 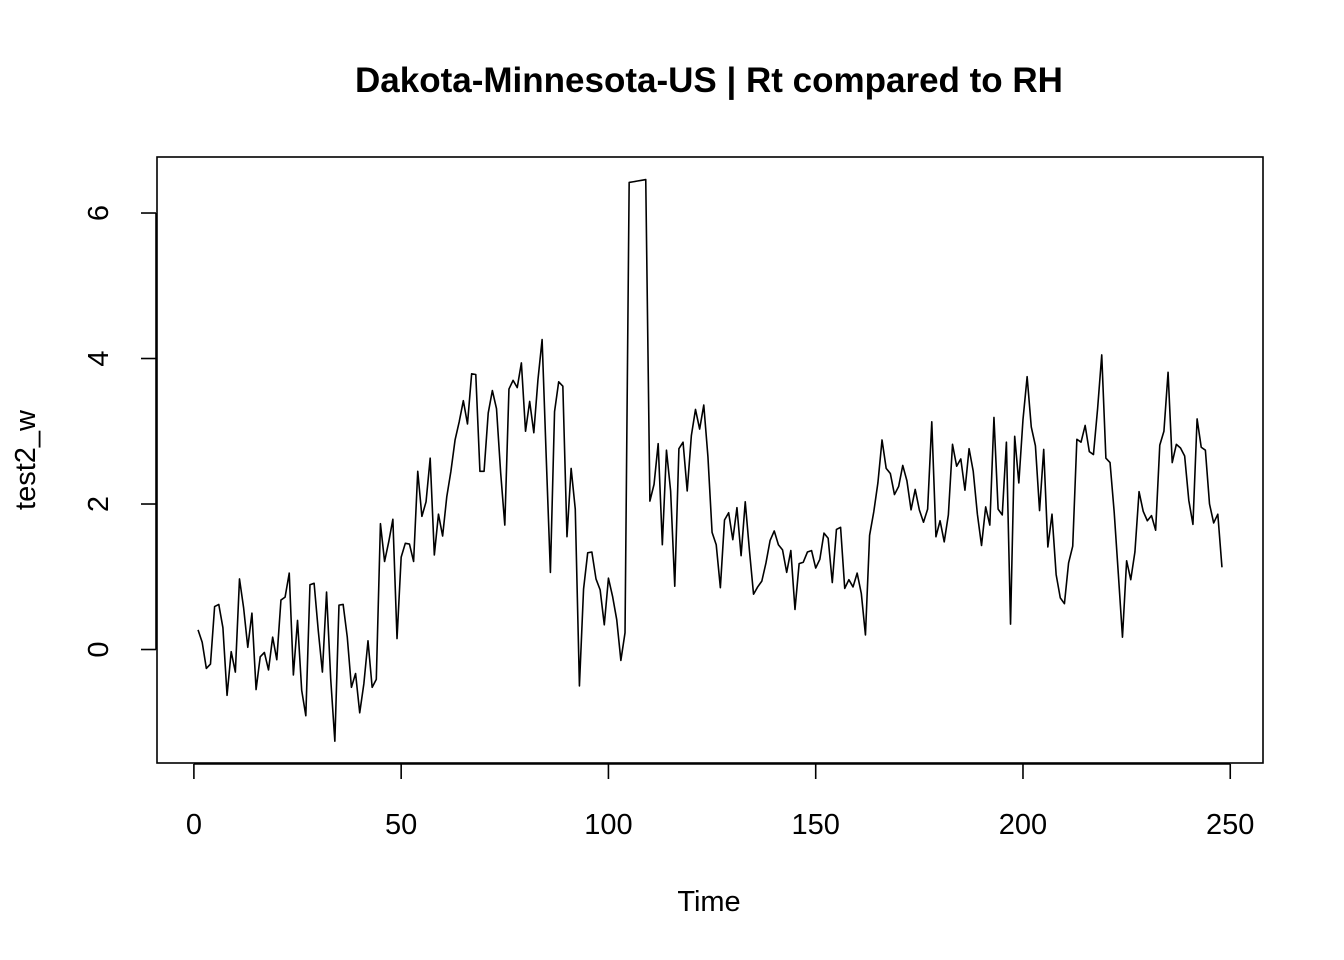 I want to click on chart-title: Dakota-Minnesota-US | Rt compared to RH, so click(x=709, y=80).